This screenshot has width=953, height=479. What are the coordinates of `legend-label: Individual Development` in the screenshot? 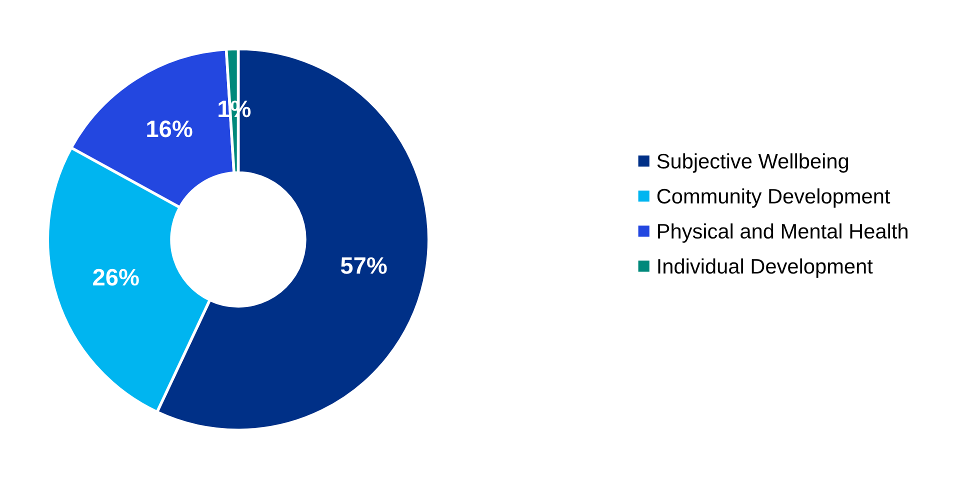 It's located at (765, 268).